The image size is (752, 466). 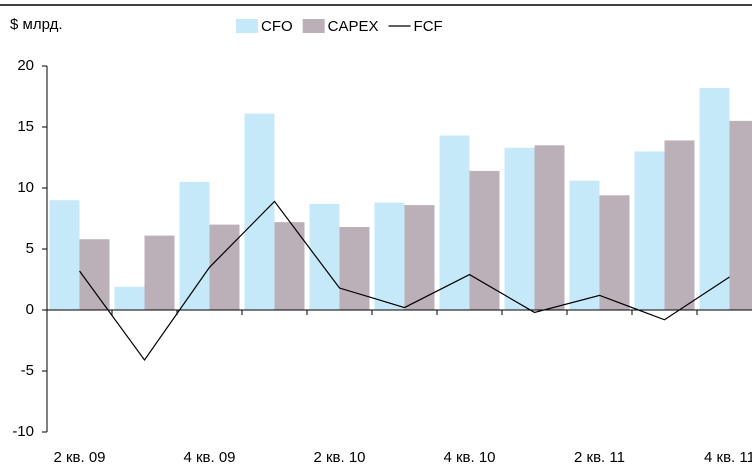 I want to click on x-tick-label: 2 кв. 09, so click(x=79, y=457).